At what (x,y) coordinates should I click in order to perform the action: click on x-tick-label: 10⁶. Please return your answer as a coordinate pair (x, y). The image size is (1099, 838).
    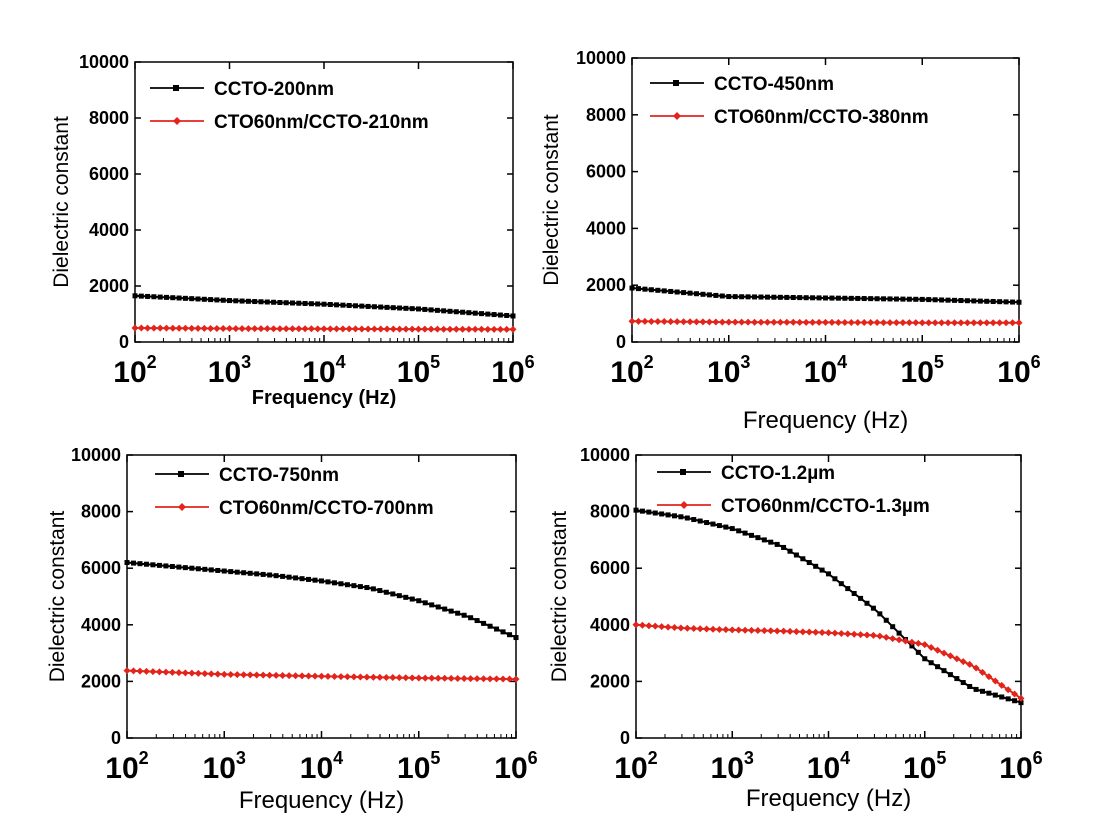
    Looking at the image, I should click on (1020, 766).